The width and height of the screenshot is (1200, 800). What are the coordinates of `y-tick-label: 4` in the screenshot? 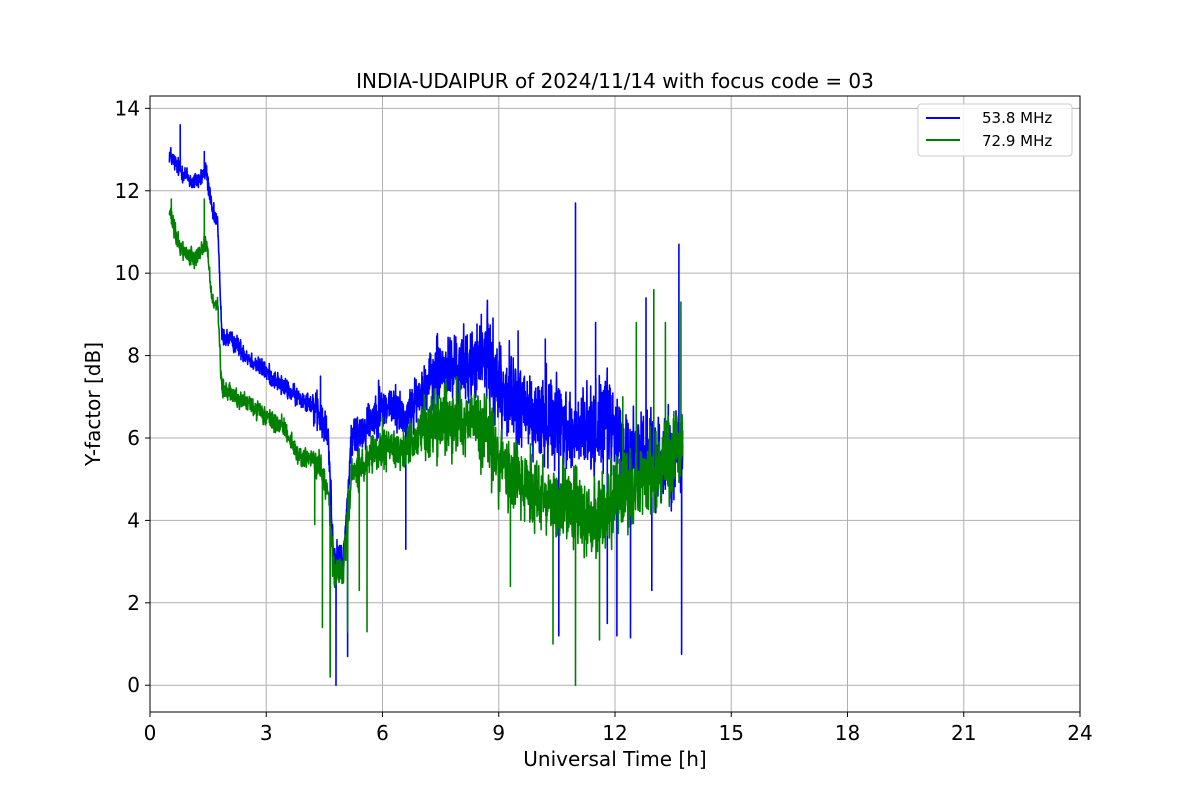 It's located at (133, 520).